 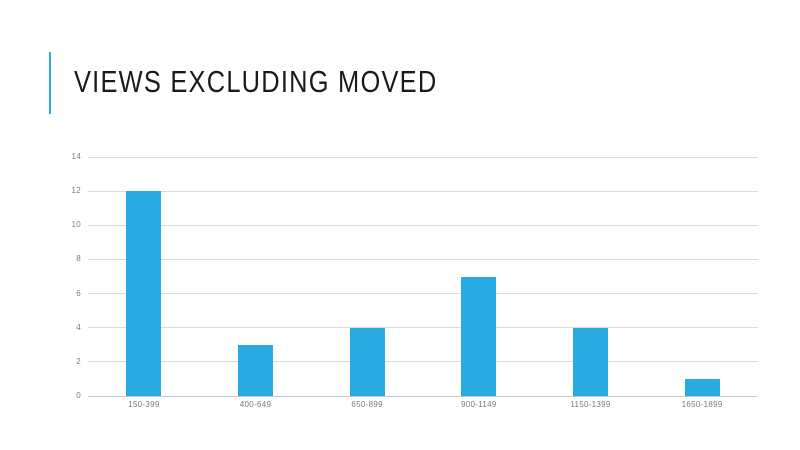 What do you see at coordinates (367, 404) in the screenshot?
I see `x-tick-label: 650-899` at bounding box center [367, 404].